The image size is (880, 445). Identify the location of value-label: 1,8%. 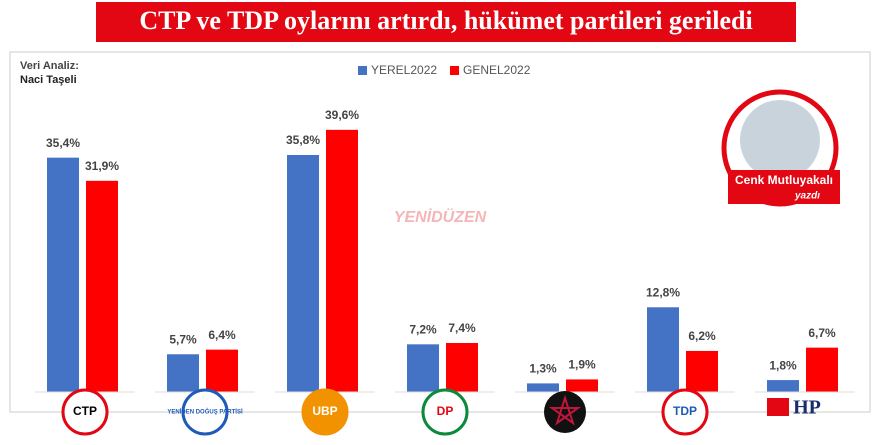
(783, 365).